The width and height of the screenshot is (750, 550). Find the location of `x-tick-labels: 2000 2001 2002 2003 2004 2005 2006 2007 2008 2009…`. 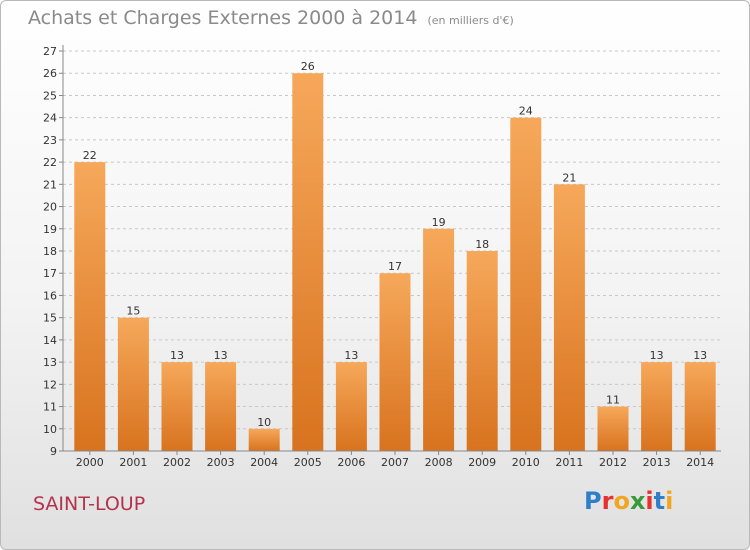

x-tick-labels: 2000 2001 2002 2003 2004 2005 2006 2007 2008 2009… is located at coordinates (395, 462).